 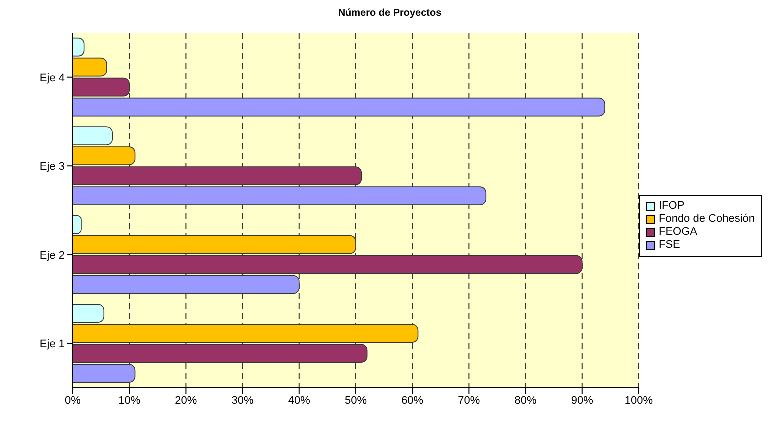 What do you see at coordinates (413, 400) in the screenshot?
I see `x-tick-label: 60%` at bounding box center [413, 400].